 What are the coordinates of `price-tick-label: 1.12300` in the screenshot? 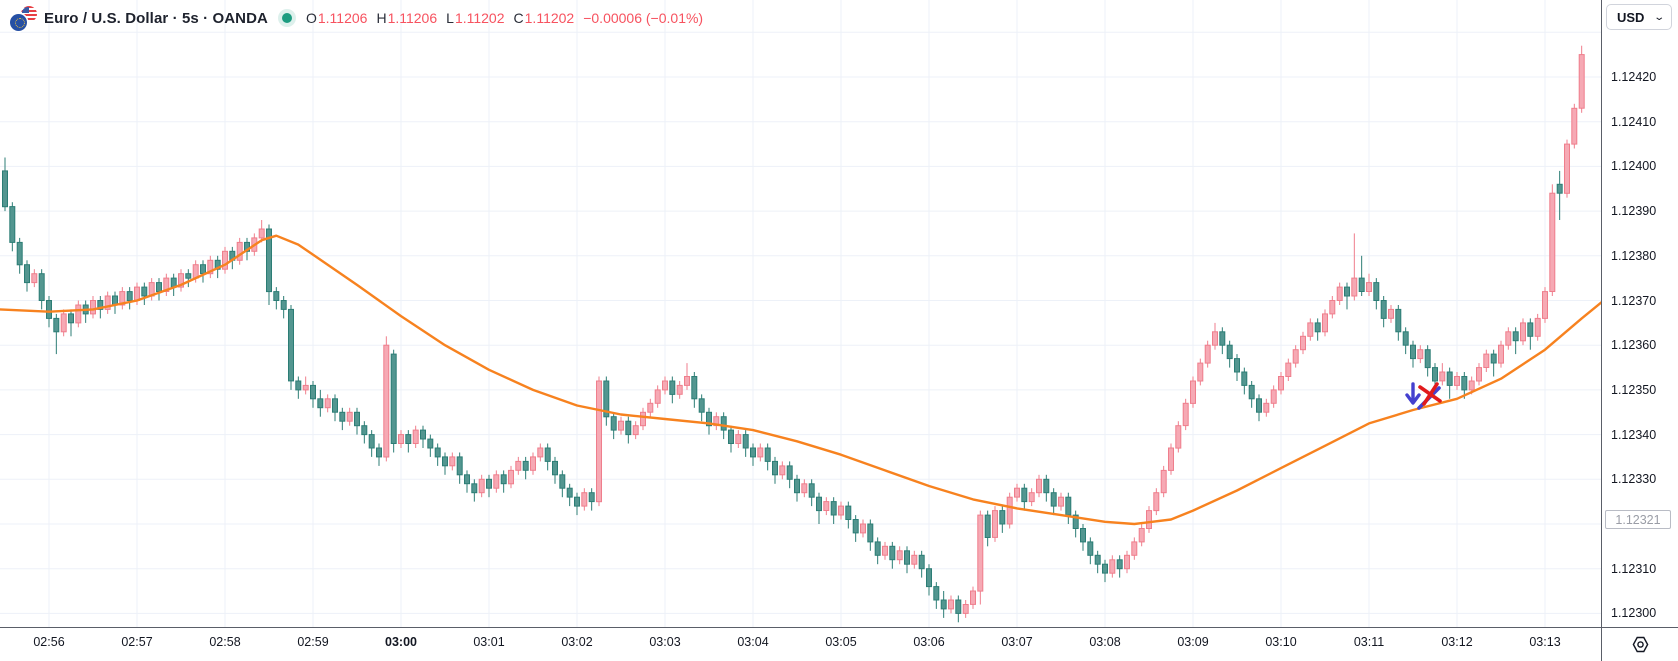 It's located at (1634, 613).